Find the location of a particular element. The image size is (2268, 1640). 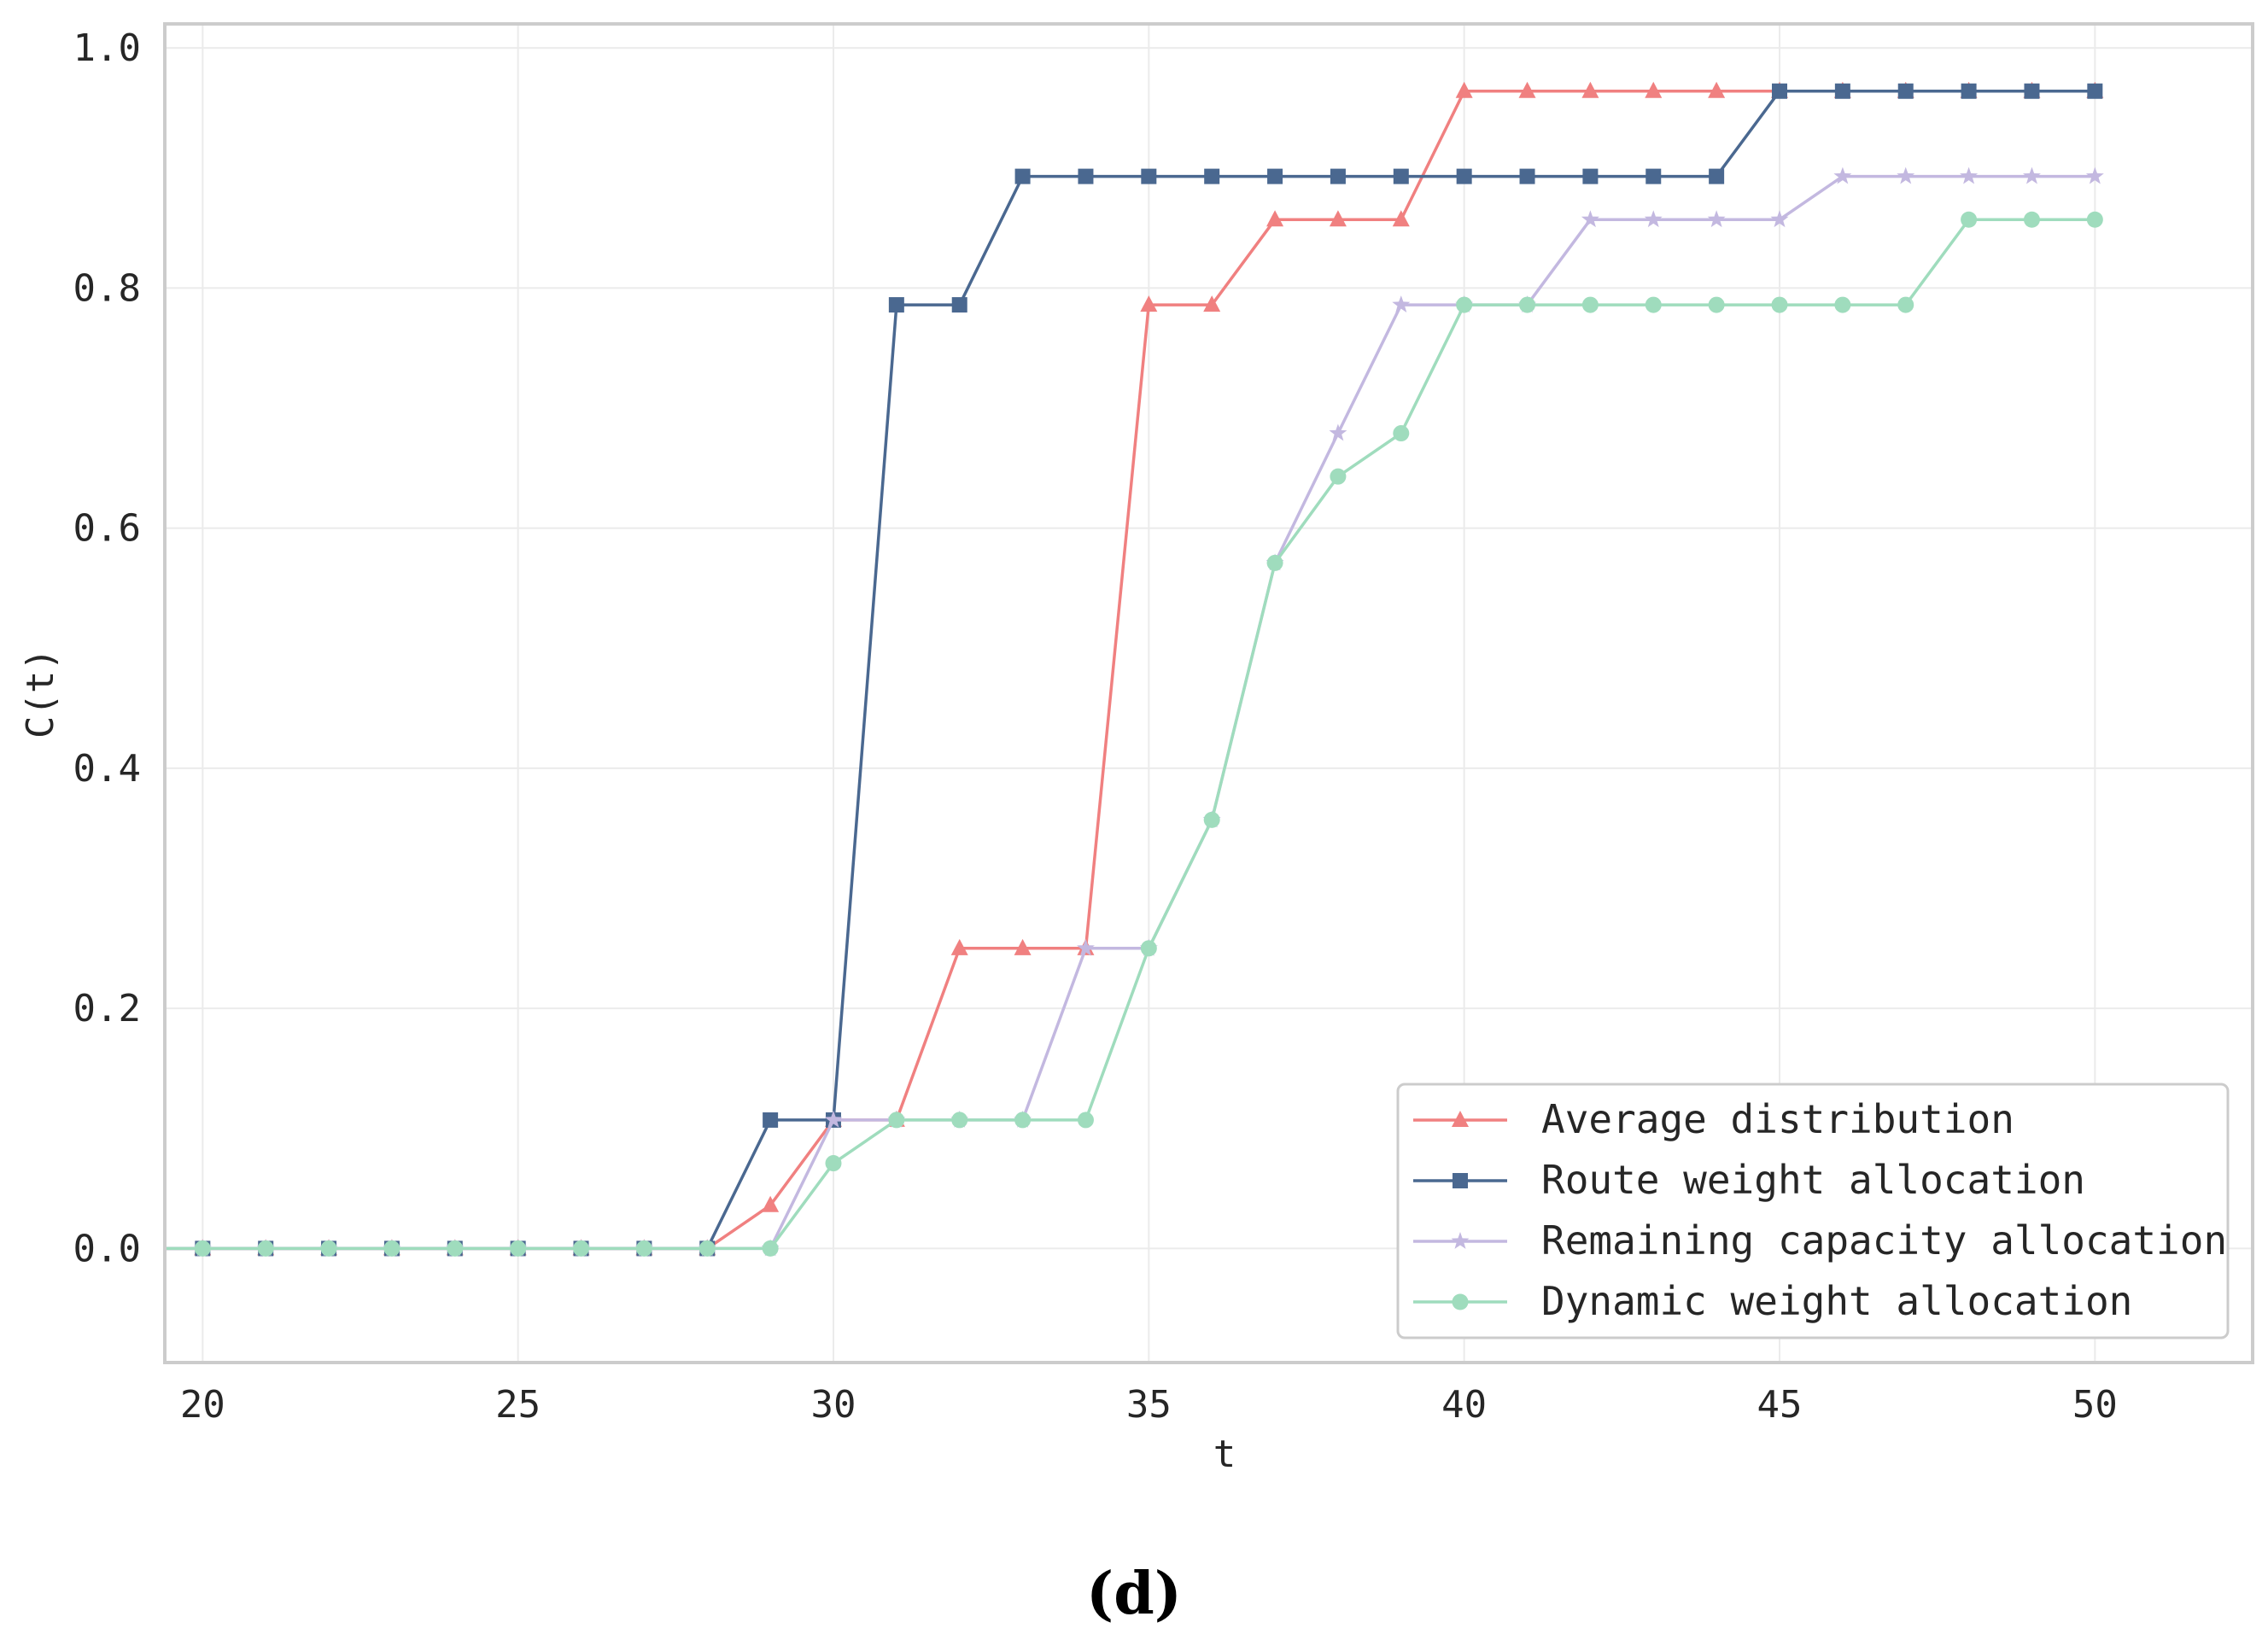

legend-item: Dynamic weight allocation is located at coordinates (1772, 1301).